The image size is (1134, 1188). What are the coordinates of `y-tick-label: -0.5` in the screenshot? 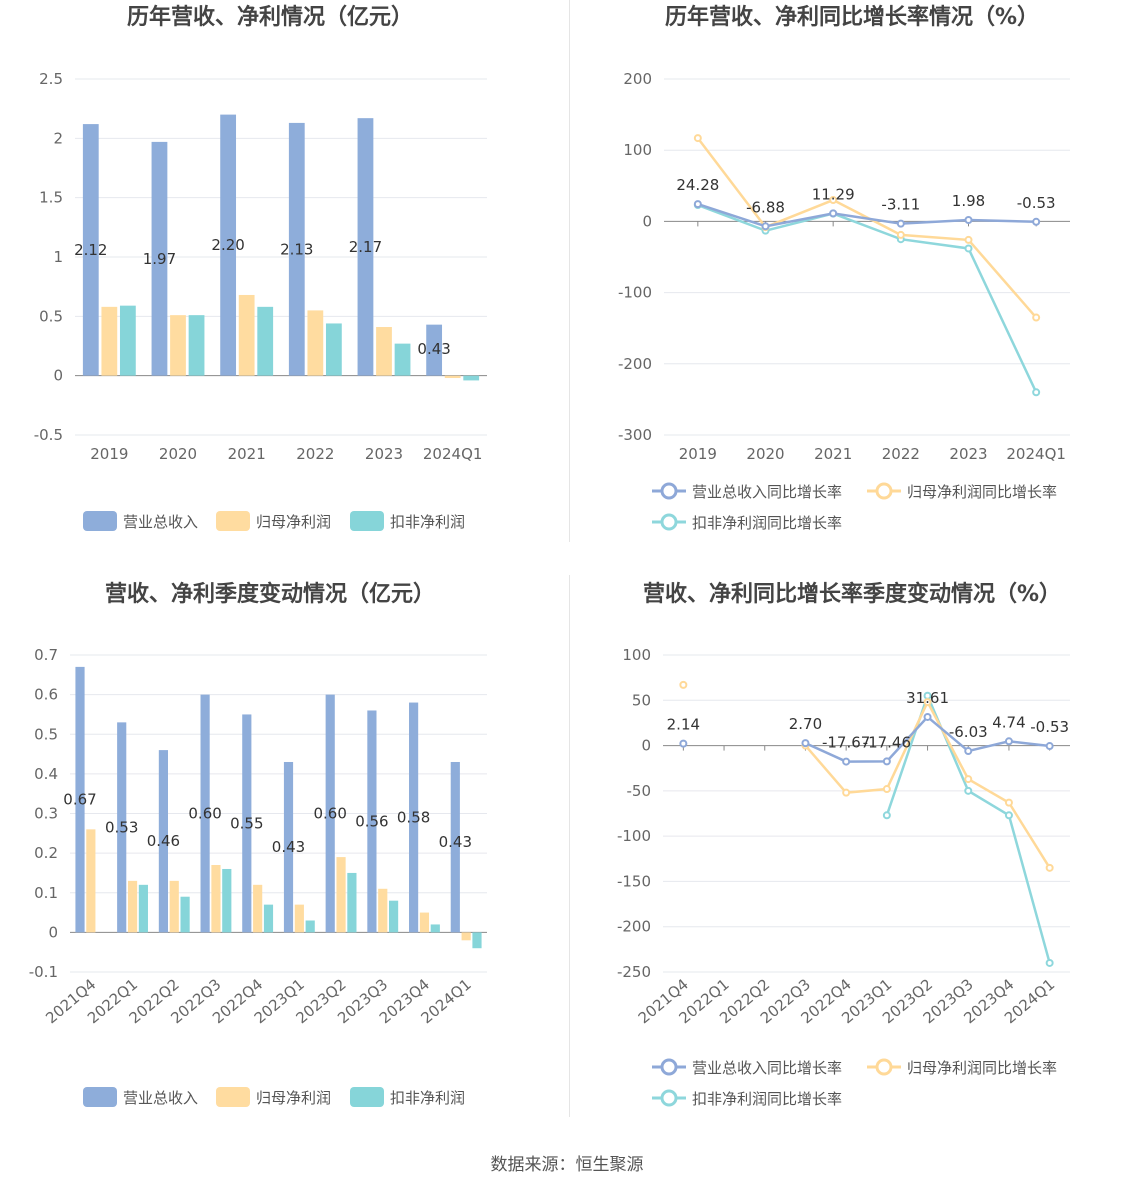 It's located at (48, 435).